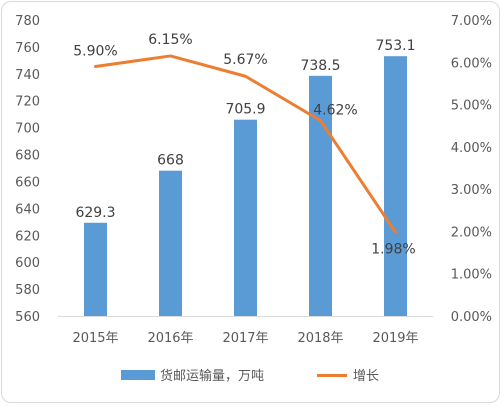 This screenshot has width=503, height=406. What do you see at coordinates (27, 263) in the screenshot?
I see `y-left-tick-label: 600` at bounding box center [27, 263].